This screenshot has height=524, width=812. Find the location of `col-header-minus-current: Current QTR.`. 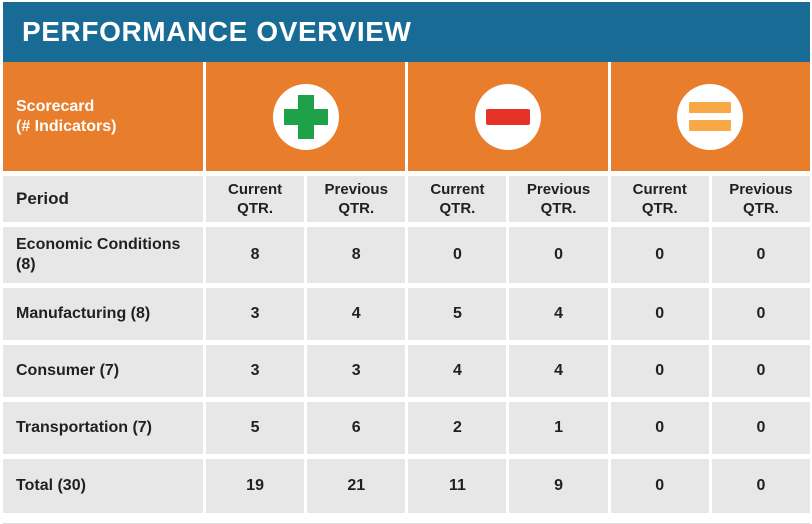

col-header-minus-current: Current QTR. is located at coordinates (457, 199).